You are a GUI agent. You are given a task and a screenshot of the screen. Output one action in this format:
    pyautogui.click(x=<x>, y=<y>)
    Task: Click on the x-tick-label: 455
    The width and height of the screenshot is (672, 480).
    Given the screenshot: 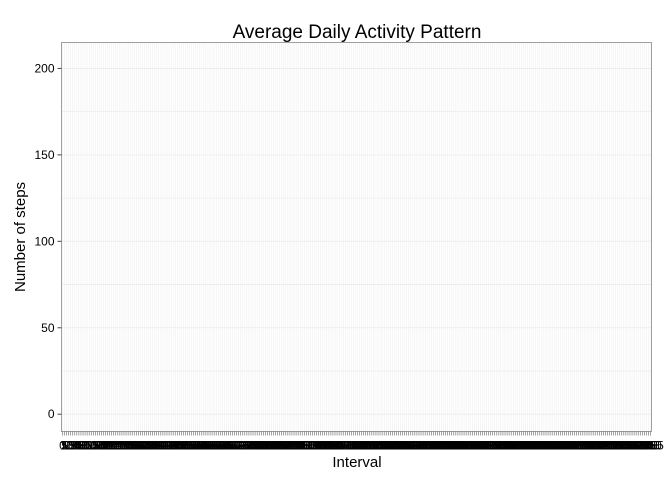 What is the action you would take?
    pyautogui.click(x=183, y=446)
    